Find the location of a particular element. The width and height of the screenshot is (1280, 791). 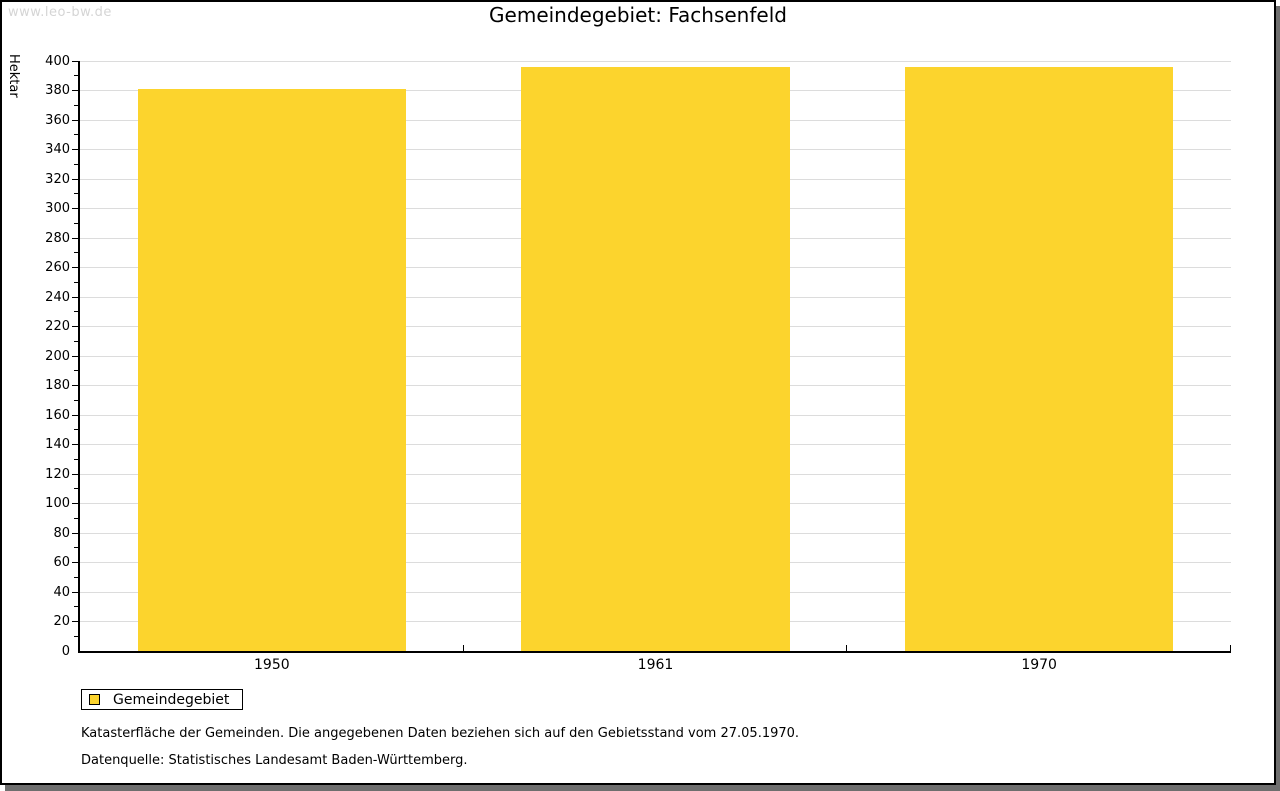

legend-box: Gemeindegebiet is located at coordinates (162, 699).